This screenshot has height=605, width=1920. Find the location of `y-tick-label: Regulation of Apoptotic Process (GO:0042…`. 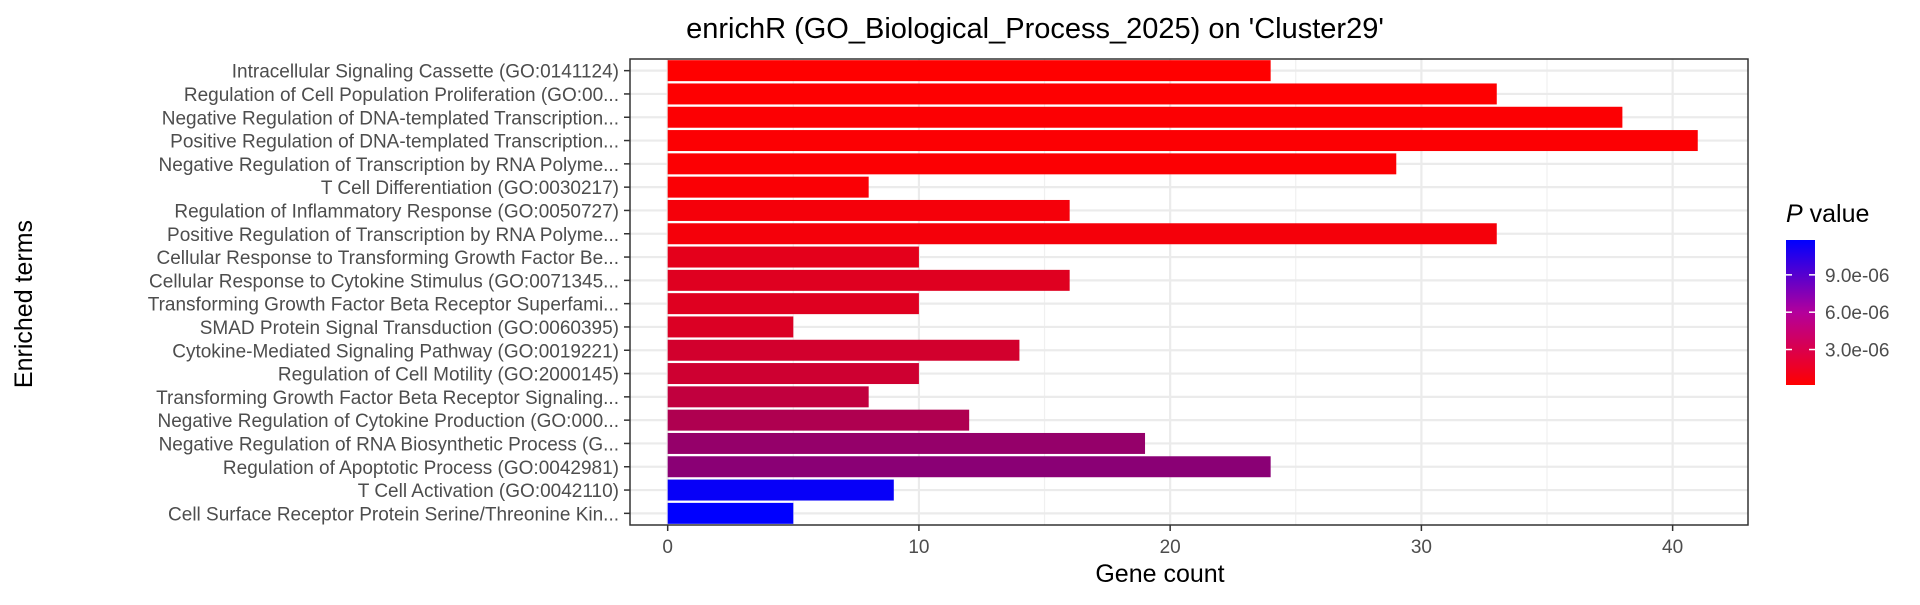

y-tick-label: Regulation of Apoptotic Process (GO:0042… is located at coordinates (421, 468).